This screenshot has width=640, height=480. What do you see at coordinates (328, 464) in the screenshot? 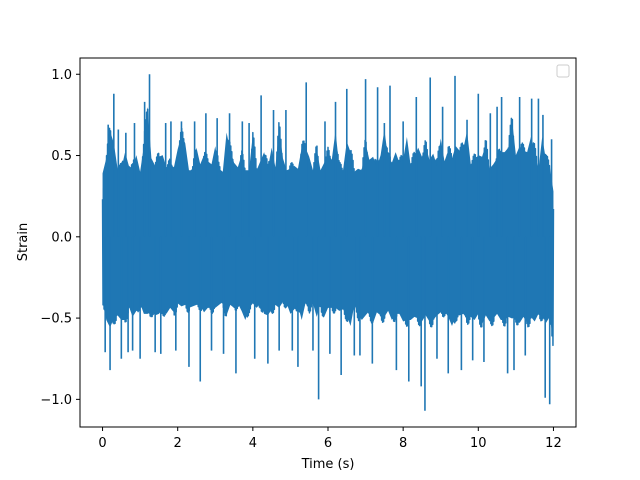
I see `x-axis-label: Time (s)` at bounding box center [328, 464].